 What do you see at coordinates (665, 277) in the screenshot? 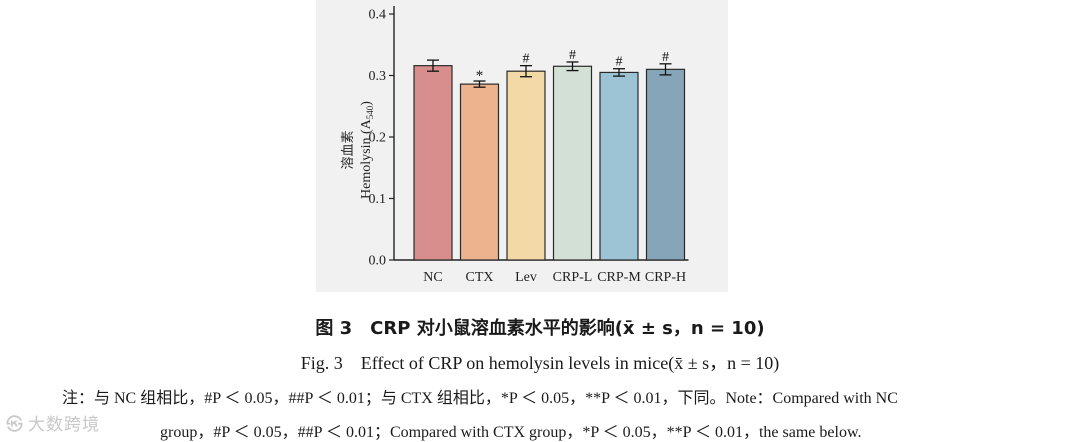
I see `x-tick-label: CRP-H` at bounding box center [665, 277].